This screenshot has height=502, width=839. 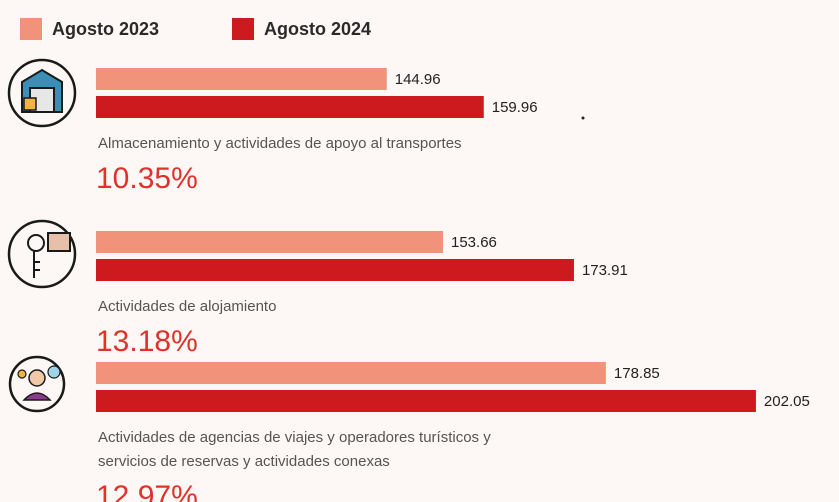 What do you see at coordinates (147, 341) in the screenshot?
I see `percent-change: 13.18%` at bounding box center [147, 341].